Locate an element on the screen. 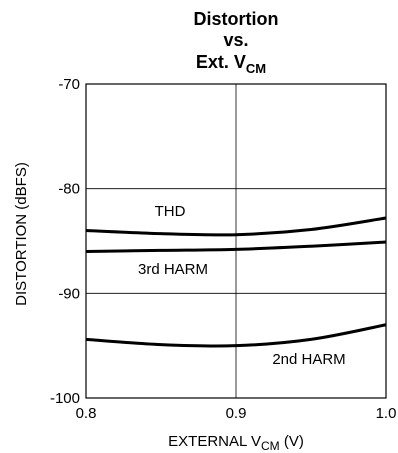  y-tick-label: -80 is located at coordinates (69, 189).